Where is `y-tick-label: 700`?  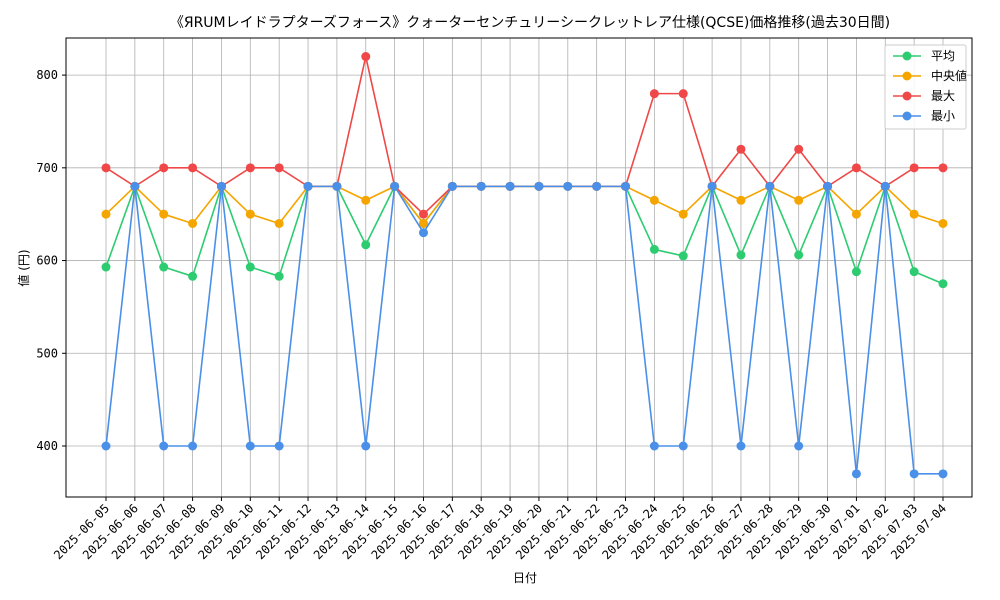 y-tick-label: 700 is located at coordinates (47, 168).